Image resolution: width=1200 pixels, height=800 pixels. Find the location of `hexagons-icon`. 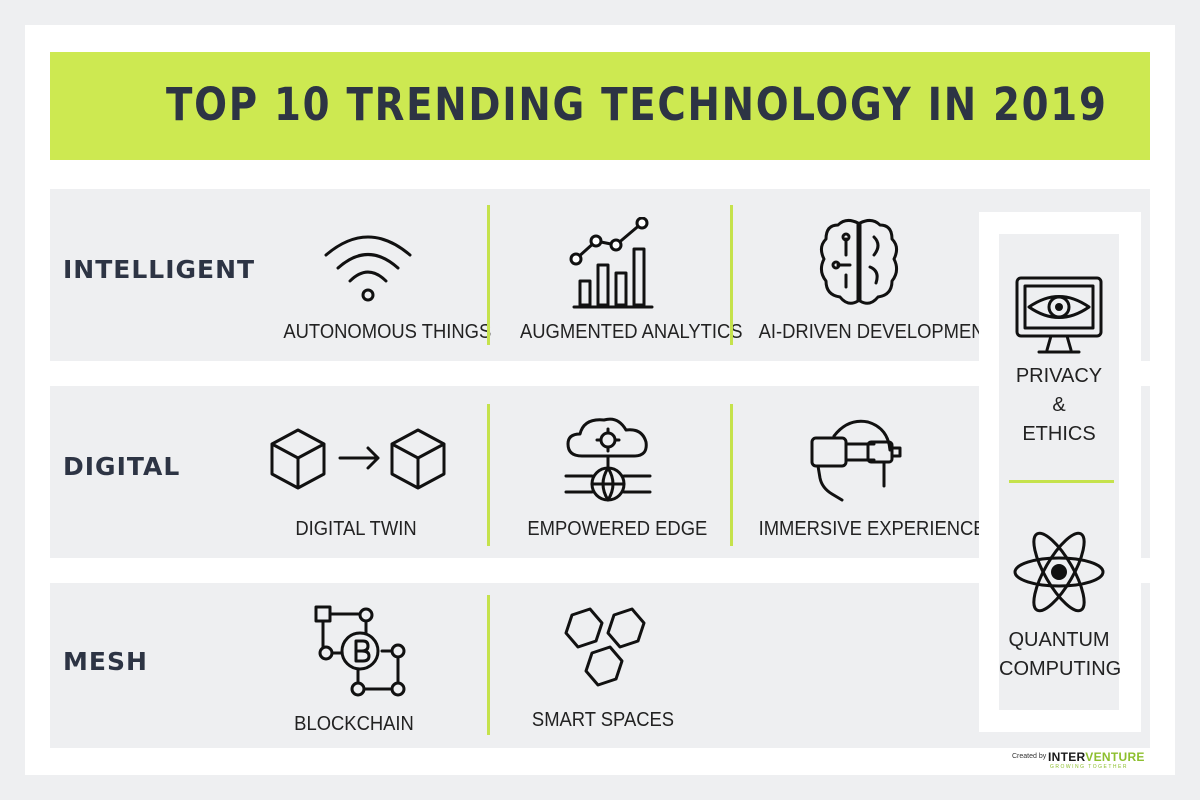

hexagons-icon is located at coordinates (608, 654).